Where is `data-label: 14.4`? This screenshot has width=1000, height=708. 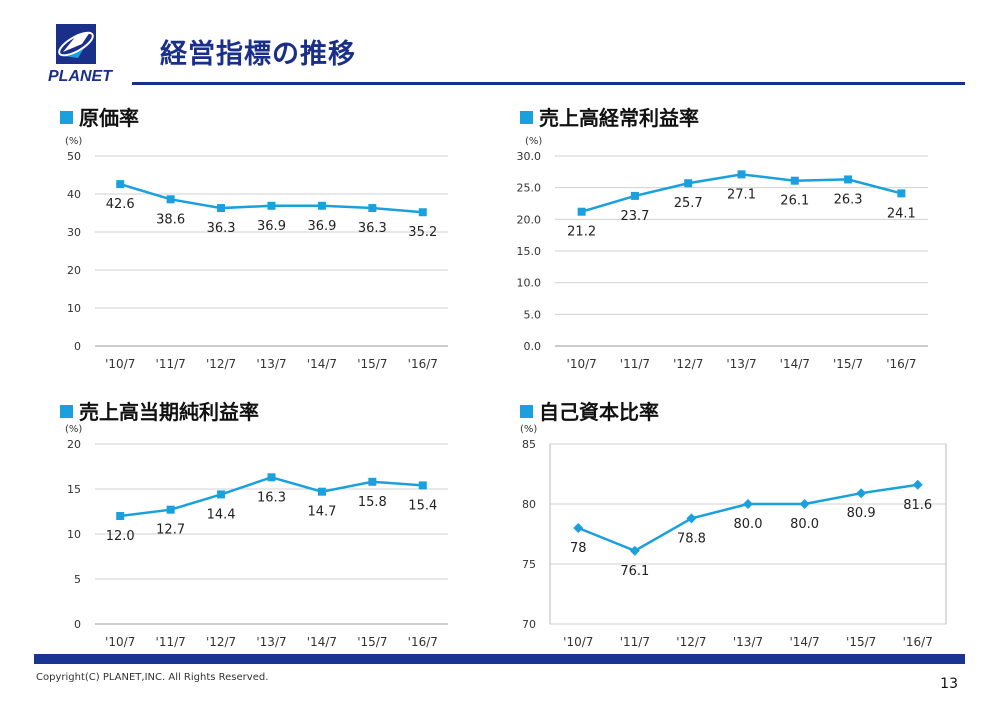
data-label: 14.4 is located at coordinates (221, 514).